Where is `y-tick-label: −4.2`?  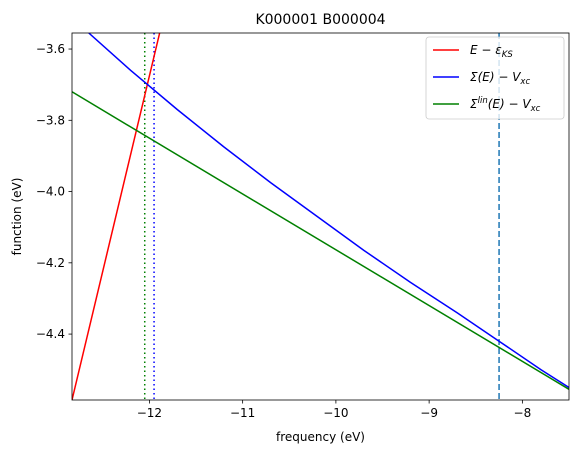
y-tick-label: −4.2 is located at coordinates (50, 263).